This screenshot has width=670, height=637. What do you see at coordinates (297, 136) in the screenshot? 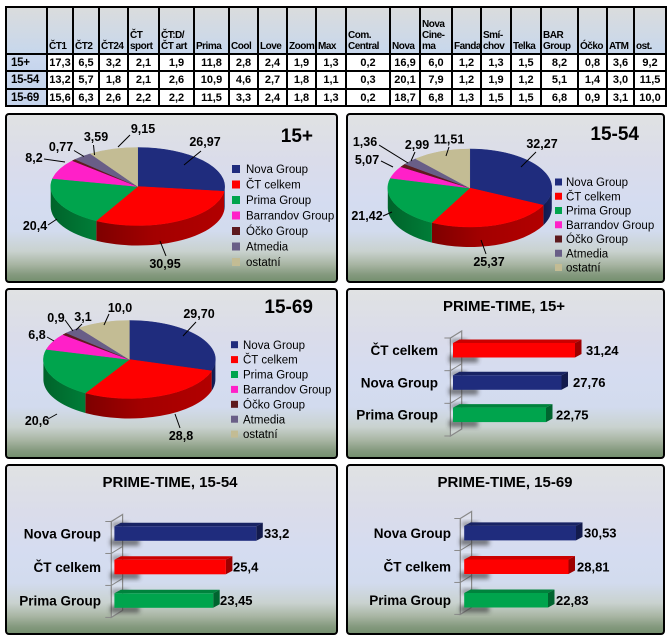
I see `svg-text: 15+` at bounding box center [297, 136].